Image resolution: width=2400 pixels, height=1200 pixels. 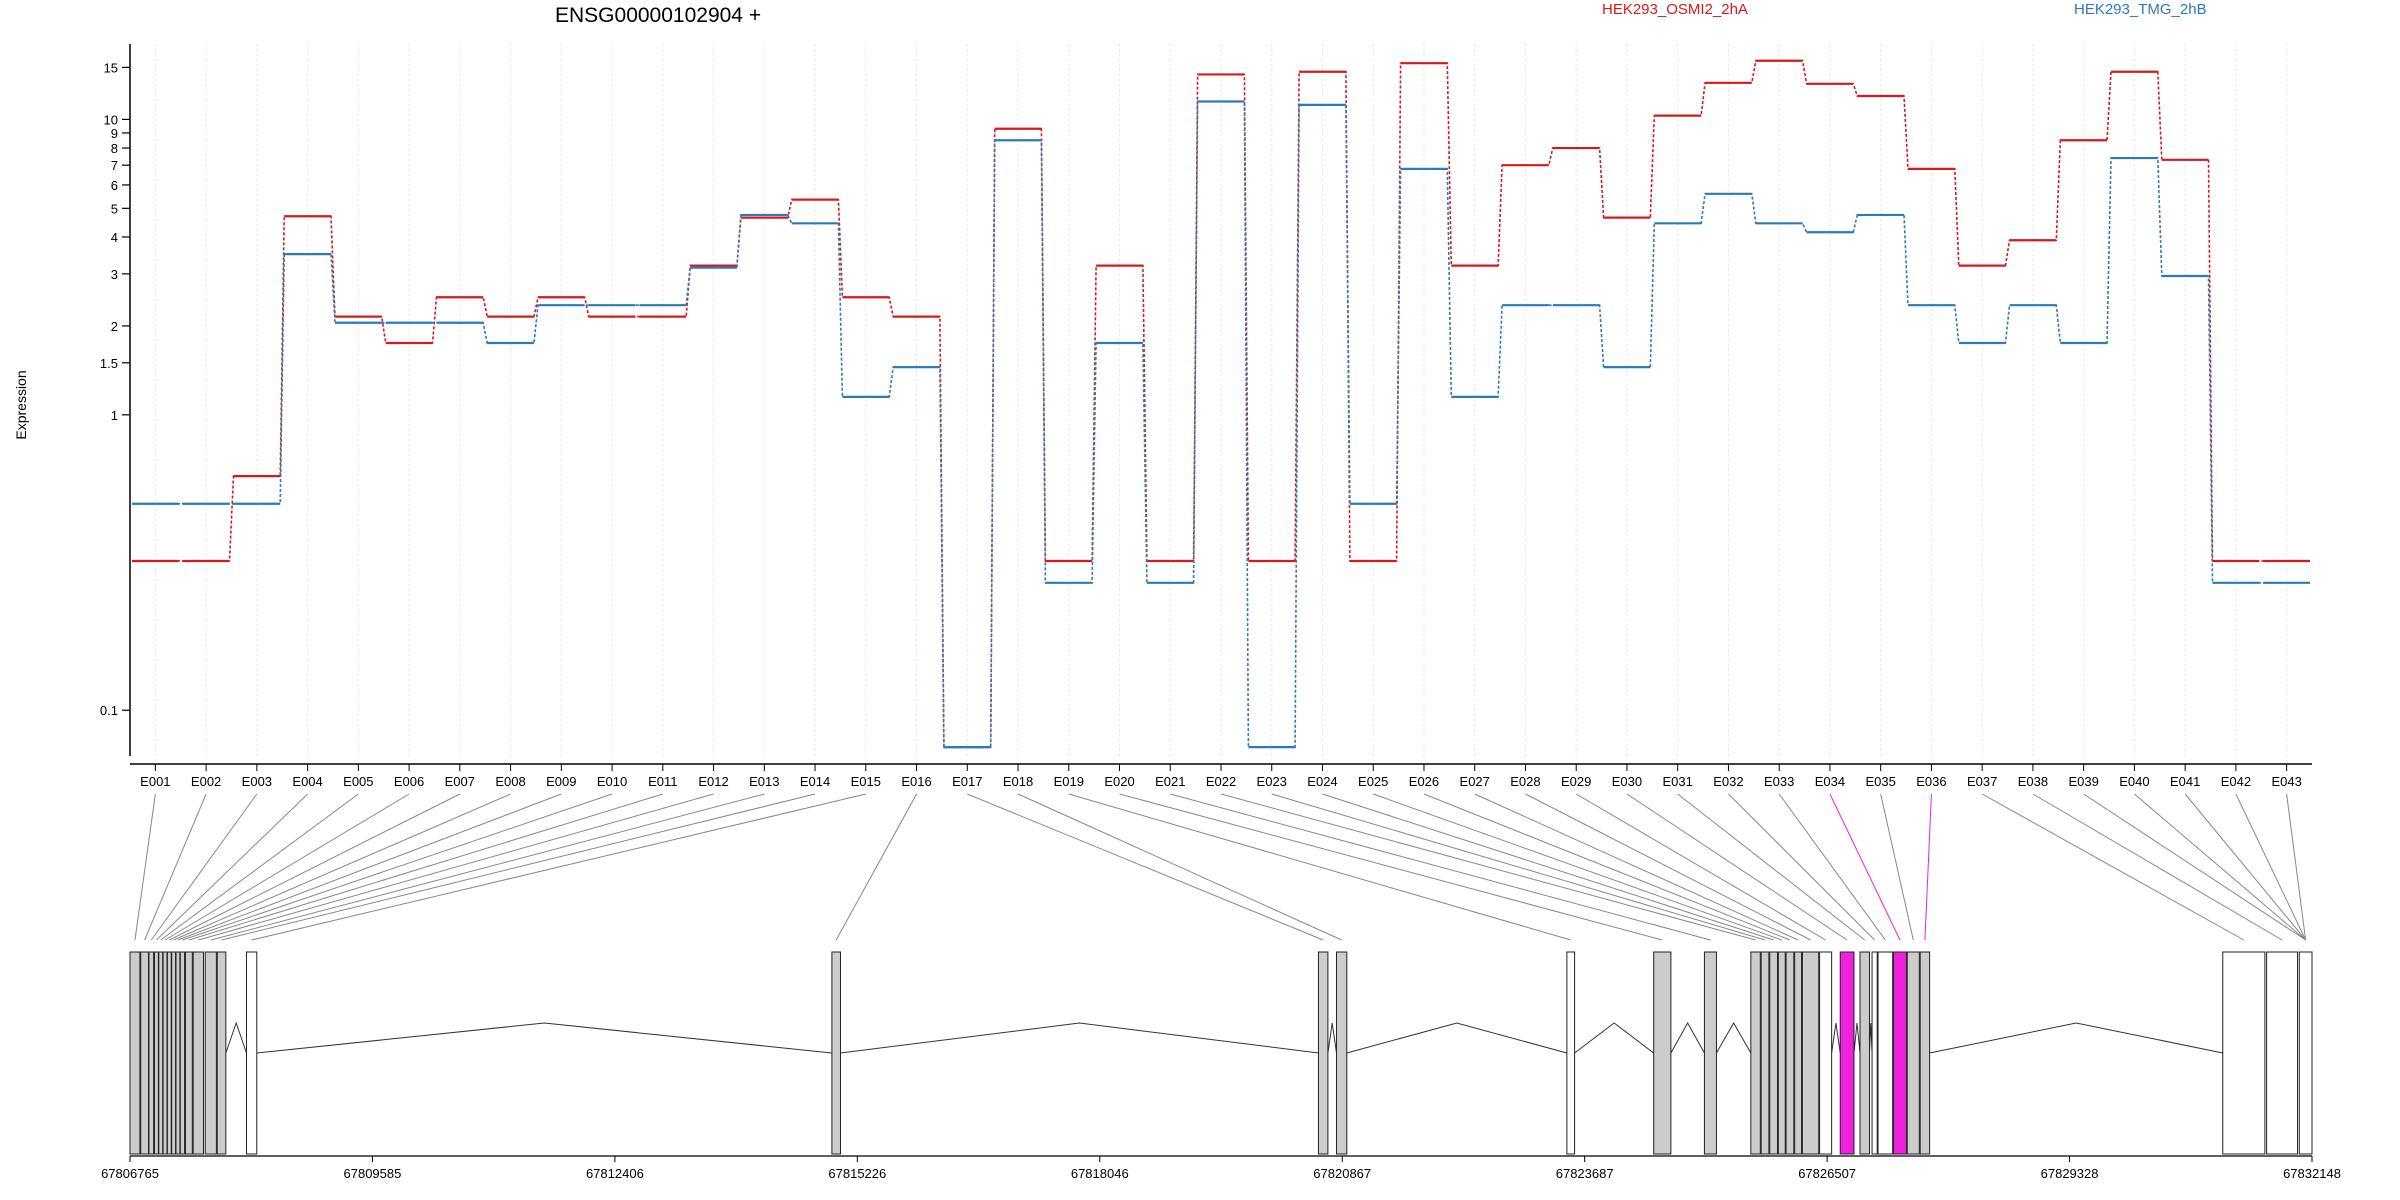 I want to click on chart-title: ENSG00000102904 +, so click(x=658, y=15).